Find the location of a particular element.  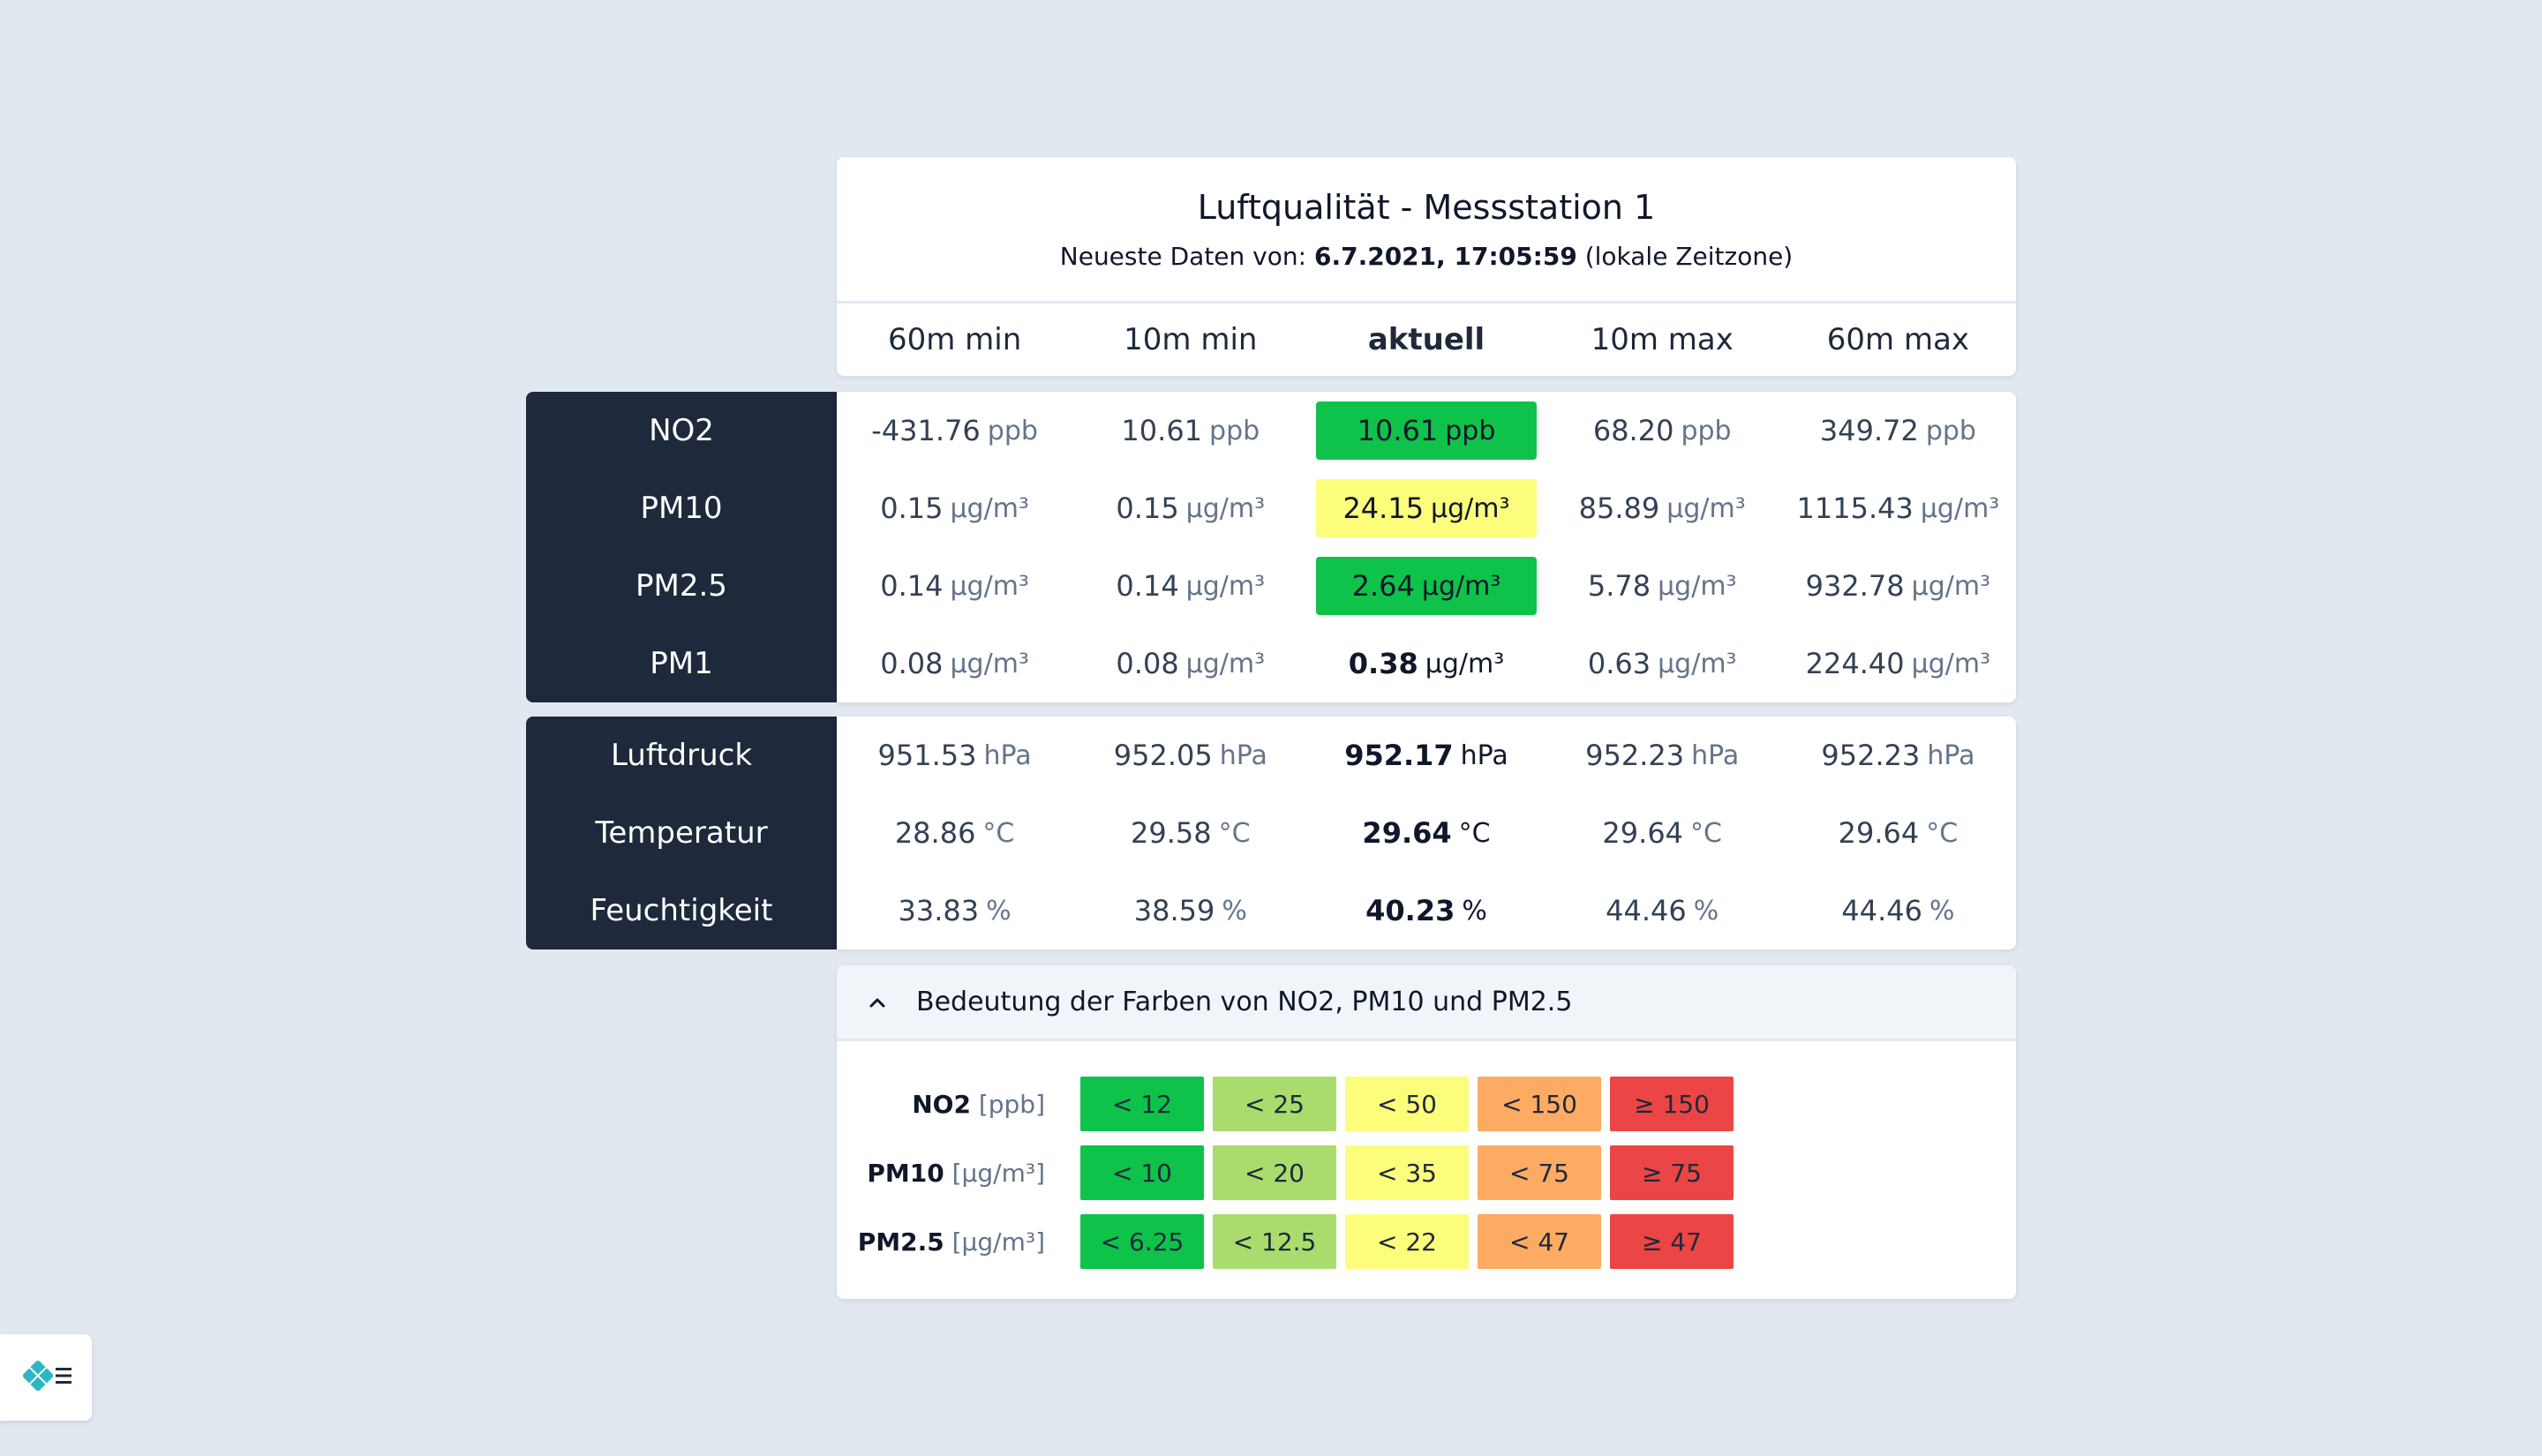

current-value-highlight: 24.15 µg/m³ is located at coordinates (1426, 508).